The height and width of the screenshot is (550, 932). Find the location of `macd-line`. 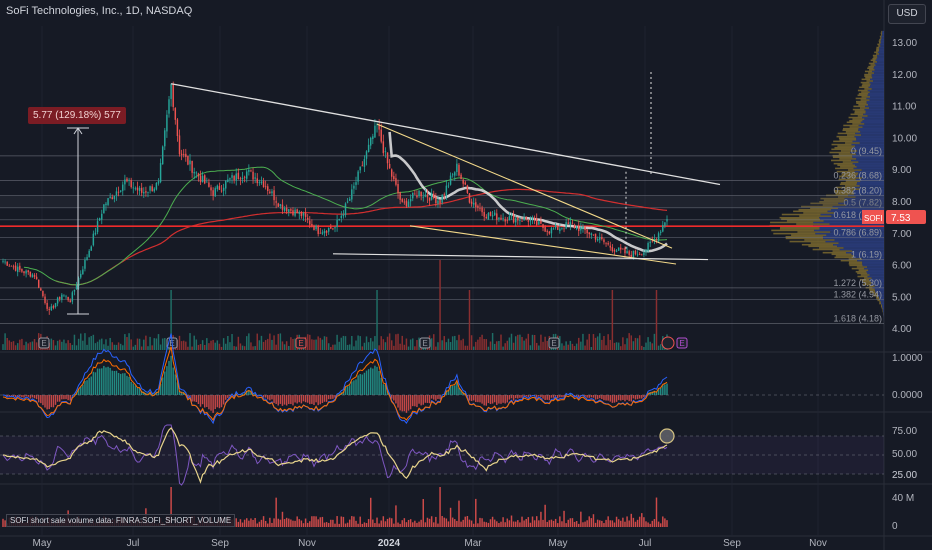

macd-line is located at coordinates (335, 379).